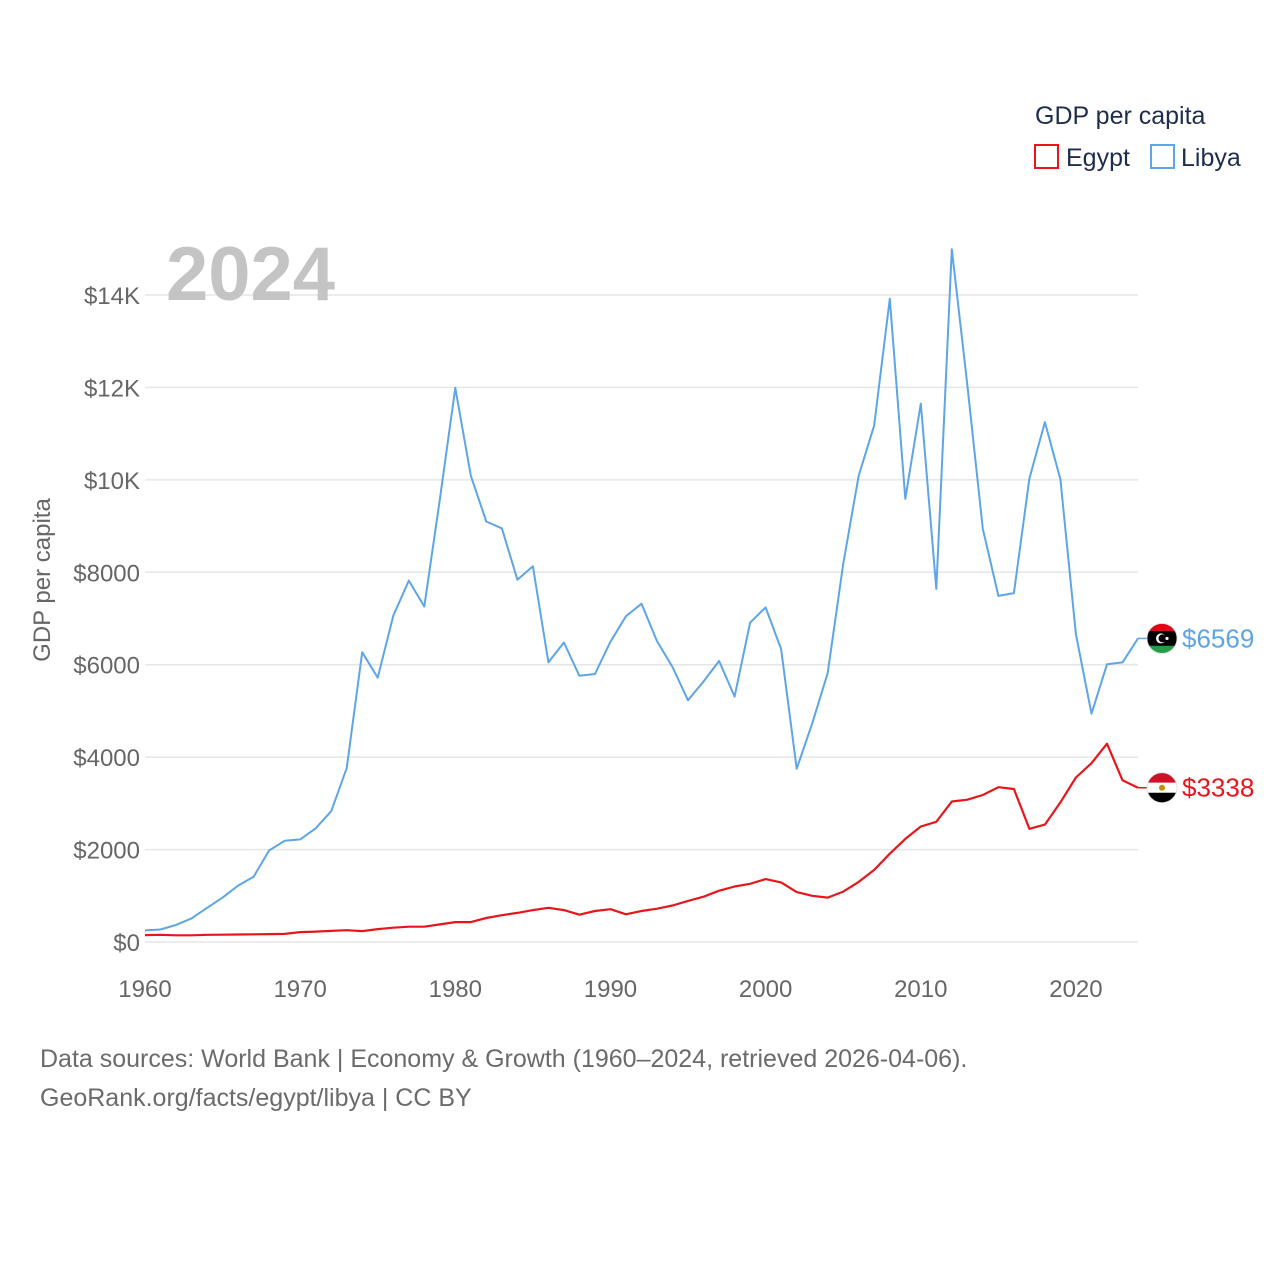  Describe the element at coordinates (1211, 158) in the screenshot. I see `legend-label-libya: Libya` at that location.